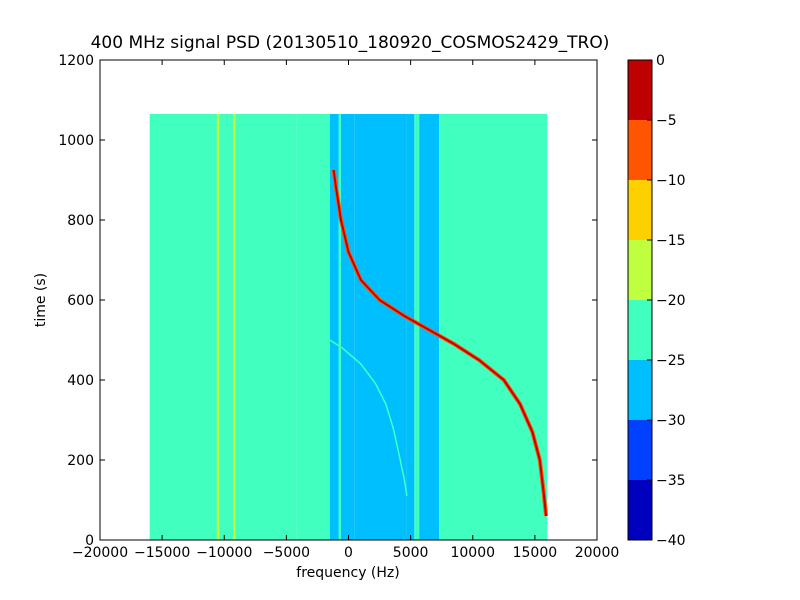  Describe the element at coordinates (671, 301) in the screenshot. I see `colorbar-tick-label: −20` at that location.